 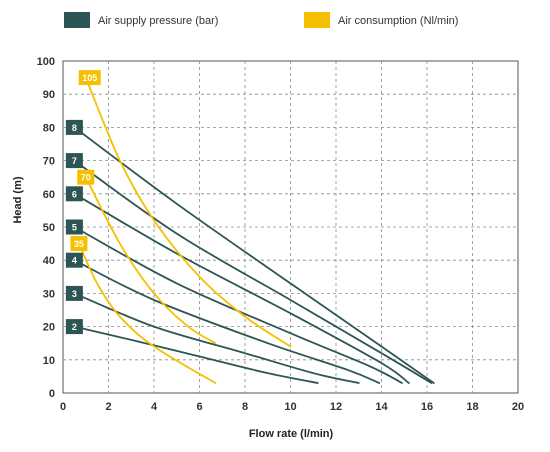 What do you see at coordinates (398, 21) in the screenshot?
I see `legend-label-consumption: Air consumption (Nl/min)` at bounding box center [398, 21].